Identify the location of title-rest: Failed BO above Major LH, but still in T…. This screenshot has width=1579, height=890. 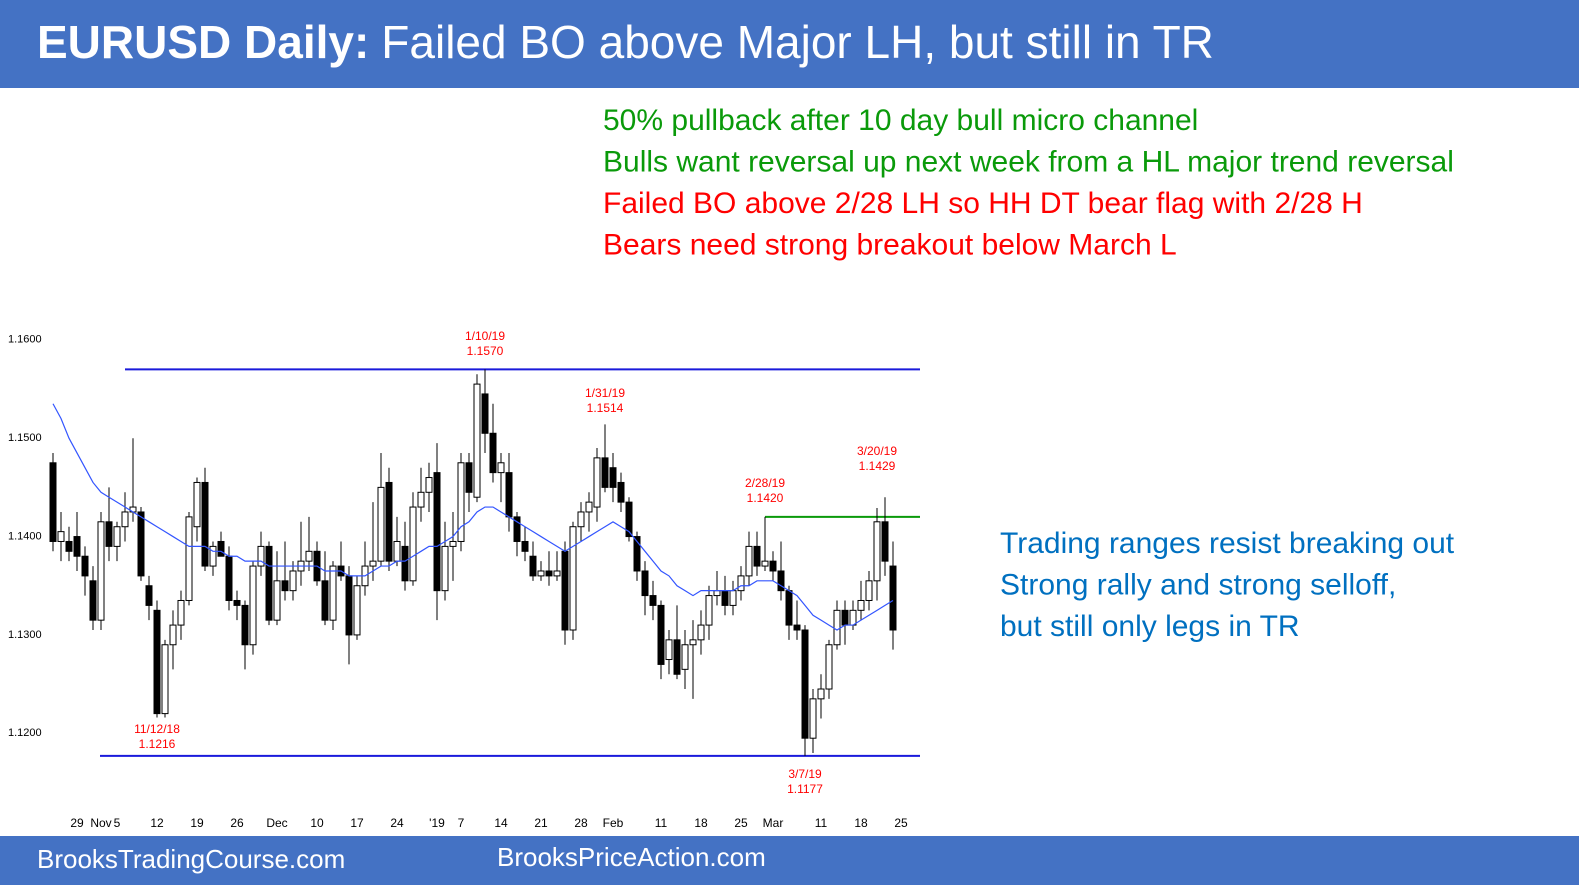
(797, 42).